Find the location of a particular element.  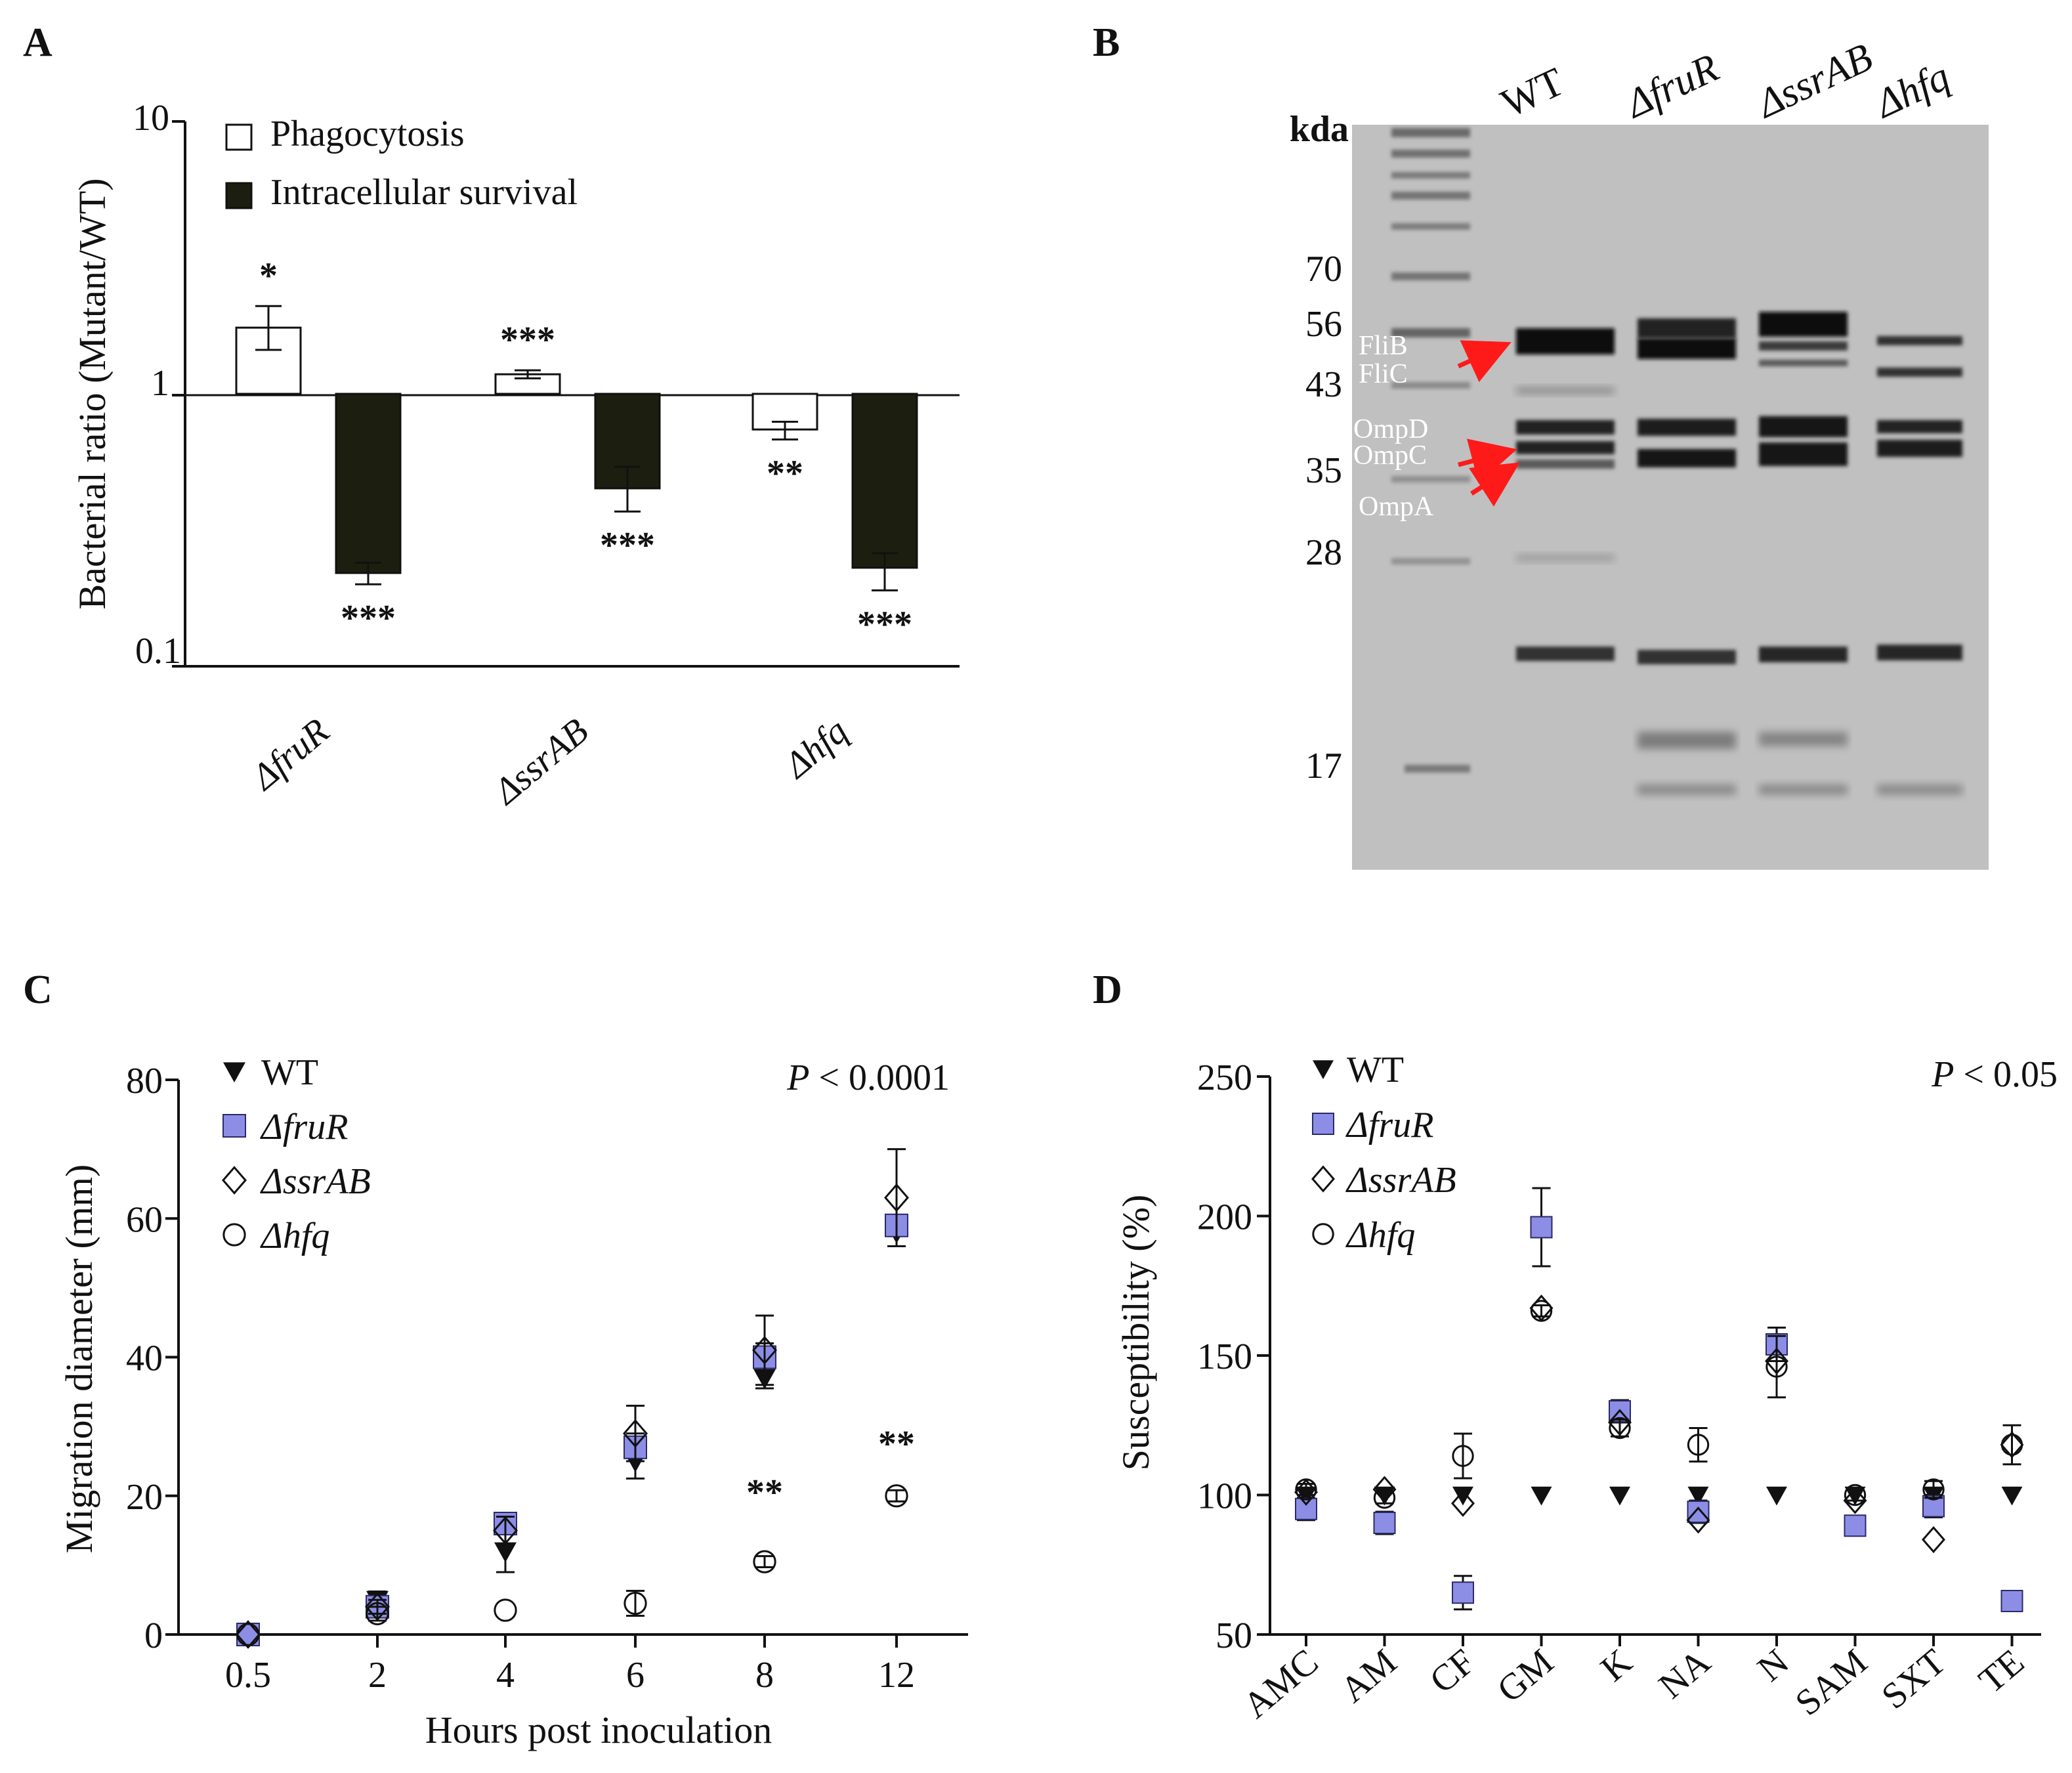

gel-band-ompc is located at coordinates (1804, 454).